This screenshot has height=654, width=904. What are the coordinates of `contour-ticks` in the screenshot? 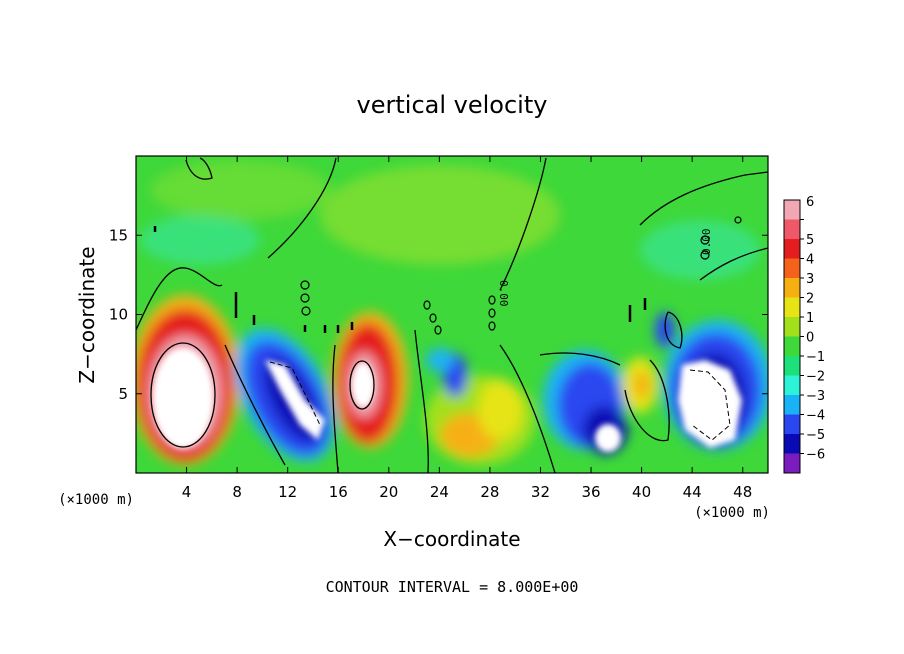 It's located at (400, 279).